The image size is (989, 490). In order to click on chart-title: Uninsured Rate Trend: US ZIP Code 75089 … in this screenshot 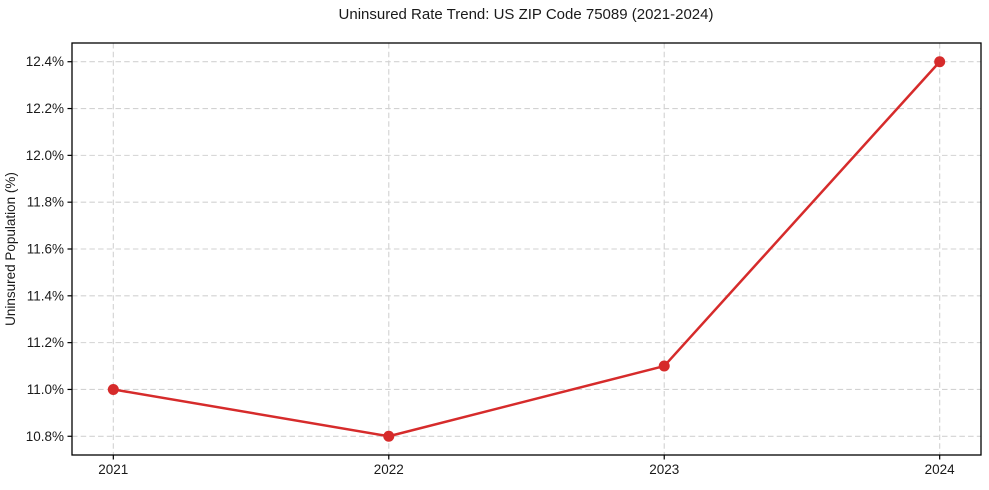, I will do `click(526, 14)`.